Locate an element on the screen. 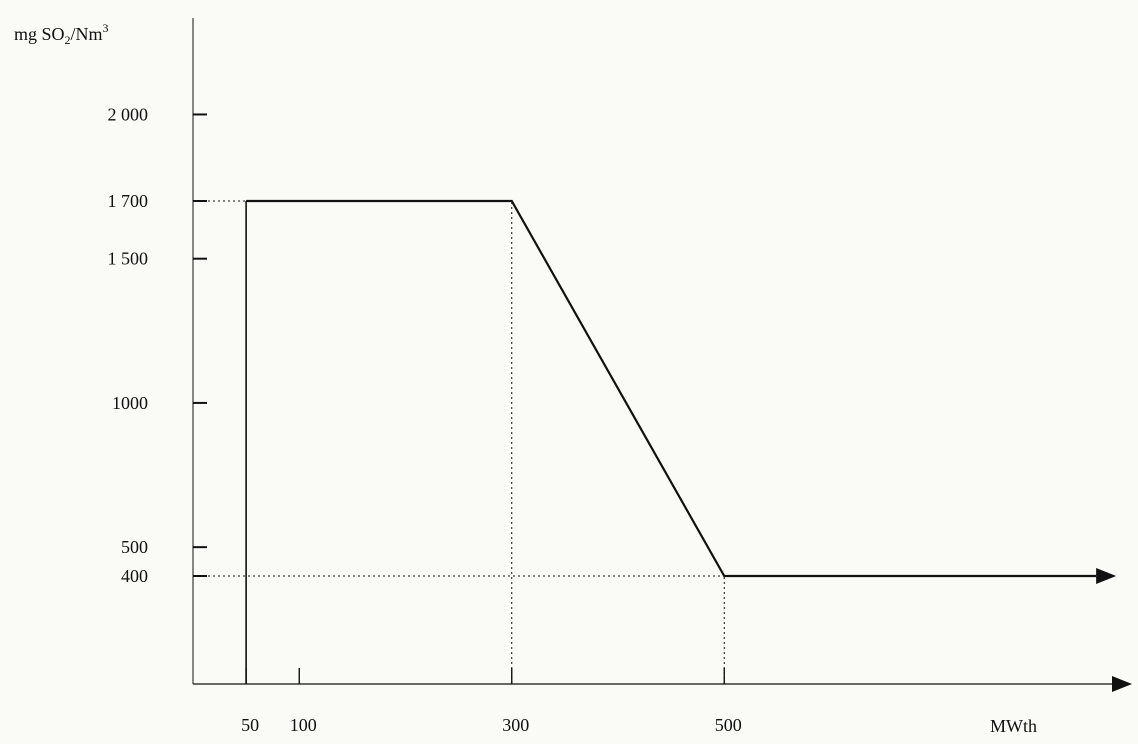  y-tick-label: 500 is located at coordinates (134, 547).